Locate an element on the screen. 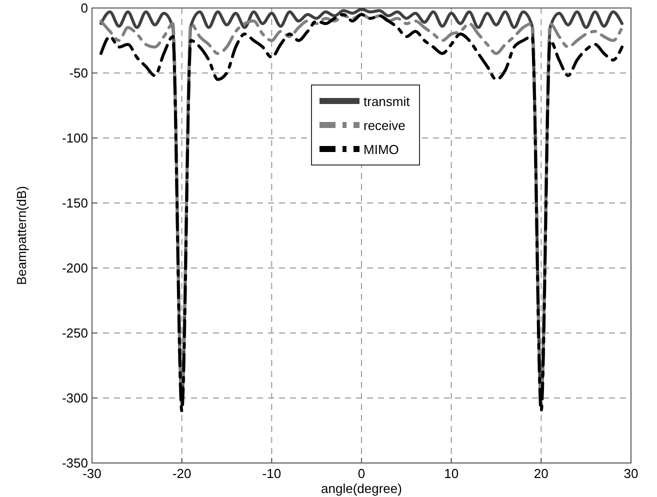 The width and height of the screenshot is (657, 497). legend-label: transmit is located at coordinates (387, 101).